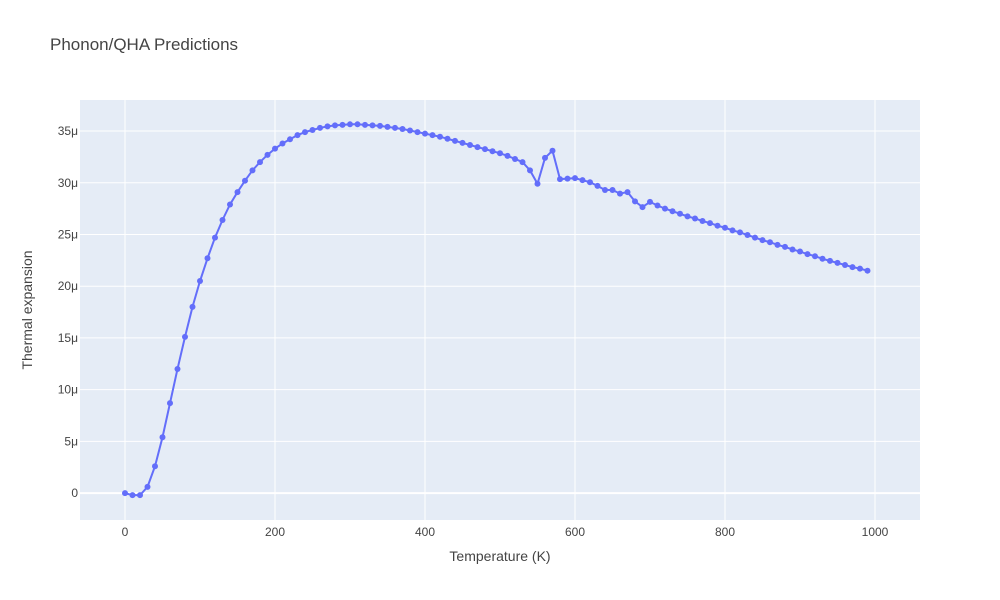  I want to click on x-axis-title: Temperature (K), so click(499, 556).